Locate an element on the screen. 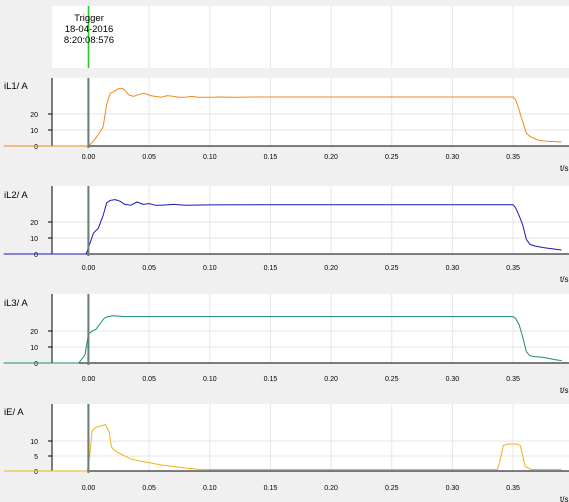 Image resolution: width=569 pixels, height=502 pixels. trigger-panel: Trigger 18-04-2016 8:20:08:576 is located at coordinates (310, 37).